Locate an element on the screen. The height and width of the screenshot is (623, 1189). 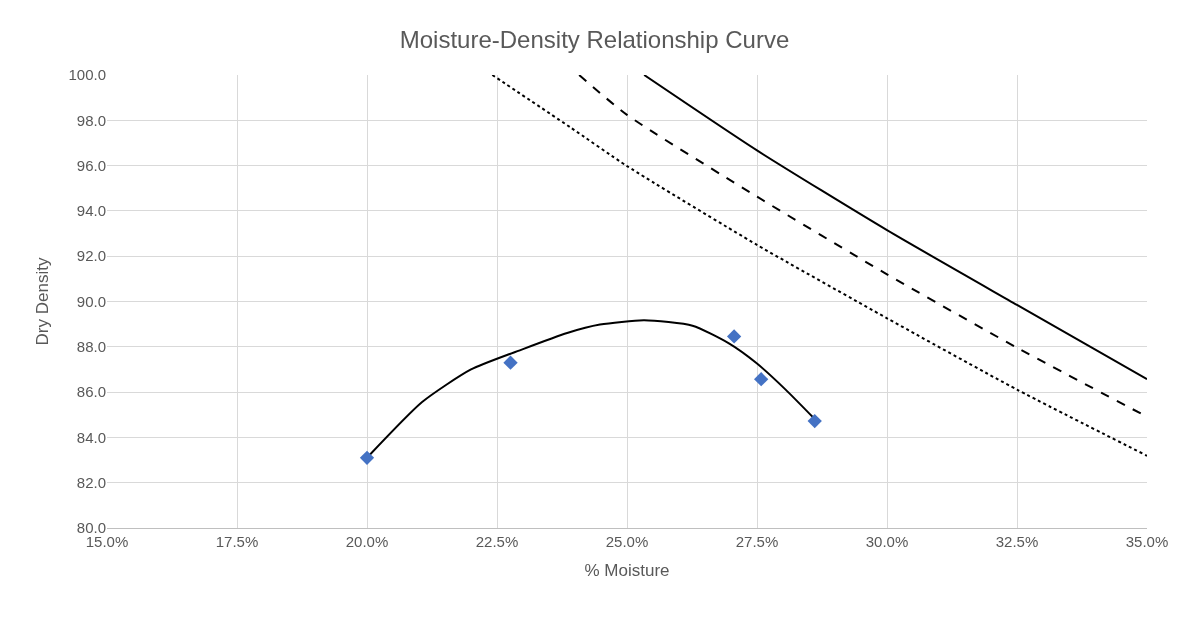
x-tick-label: 32.5% is located at coordinates (1017, 541).